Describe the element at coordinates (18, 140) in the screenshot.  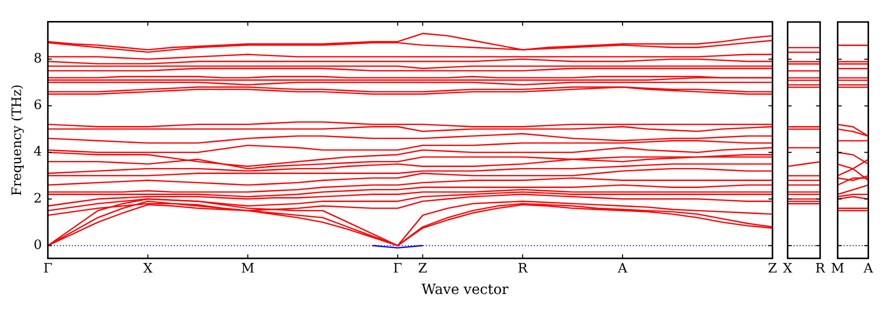
I see `y-axis-title: Frequency (THz)` at that location.